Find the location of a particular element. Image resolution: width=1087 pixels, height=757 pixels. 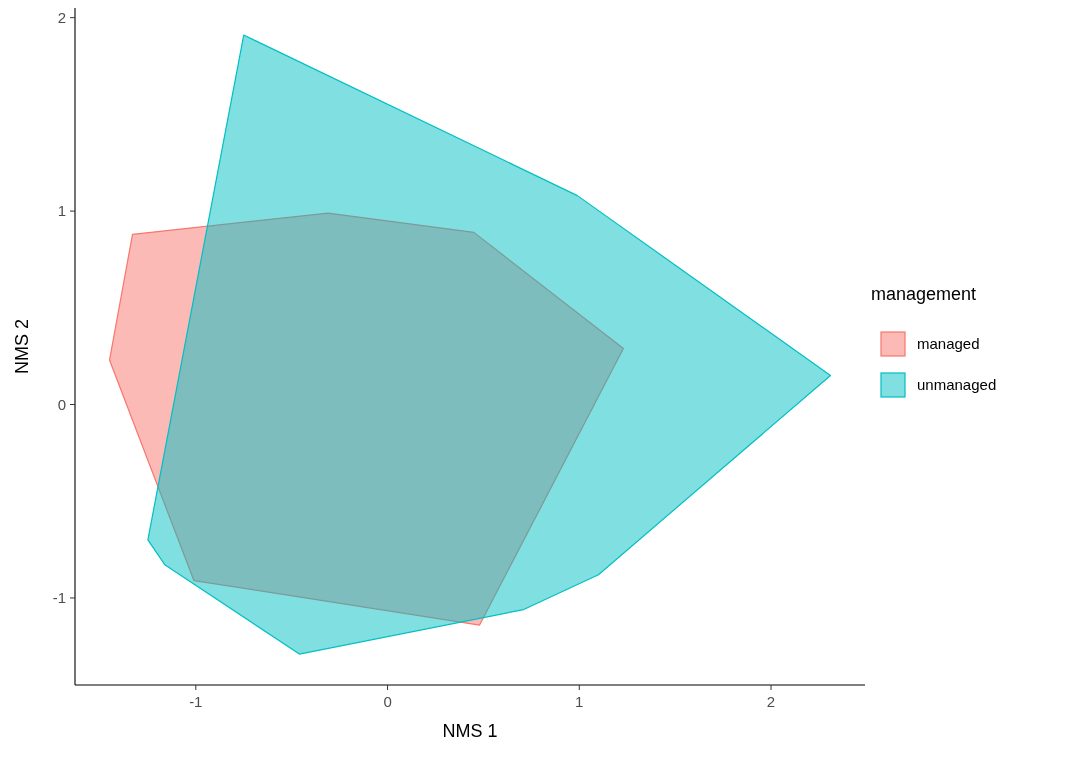

y-tick-label: 1 is located at coordinates (61, 211).